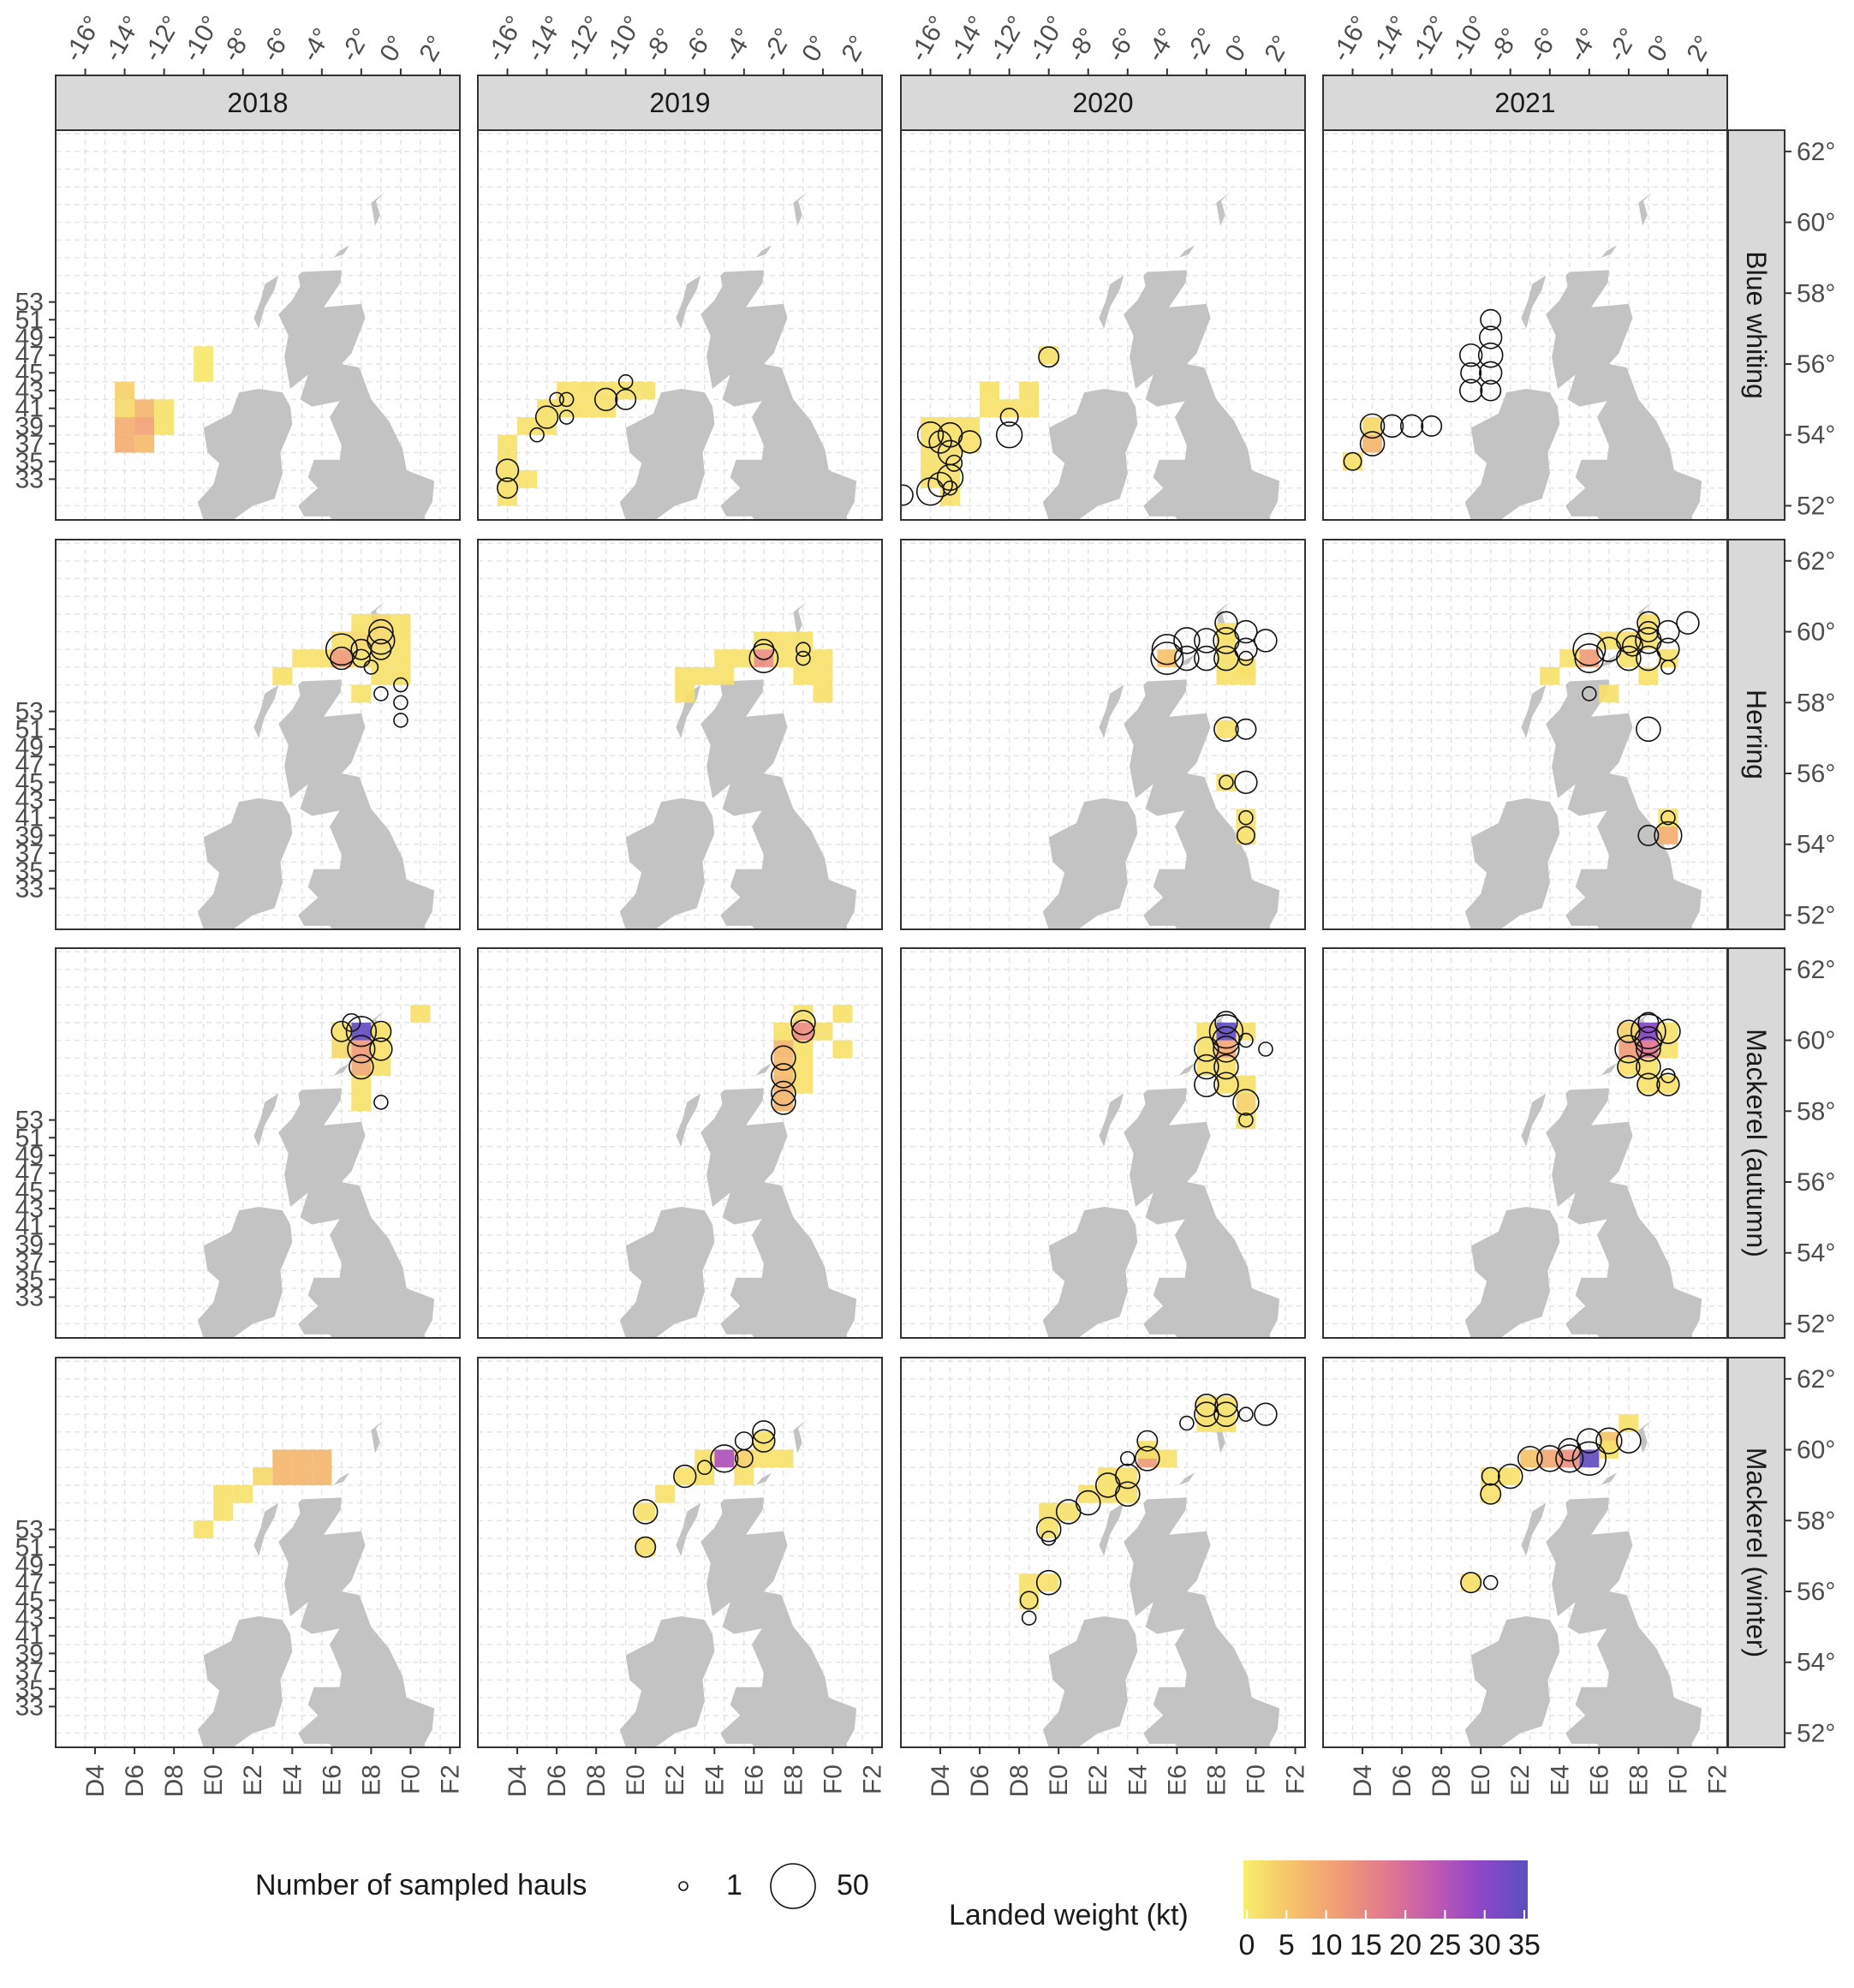  I want to click on left-tick-label: 49, so click(30, 747).